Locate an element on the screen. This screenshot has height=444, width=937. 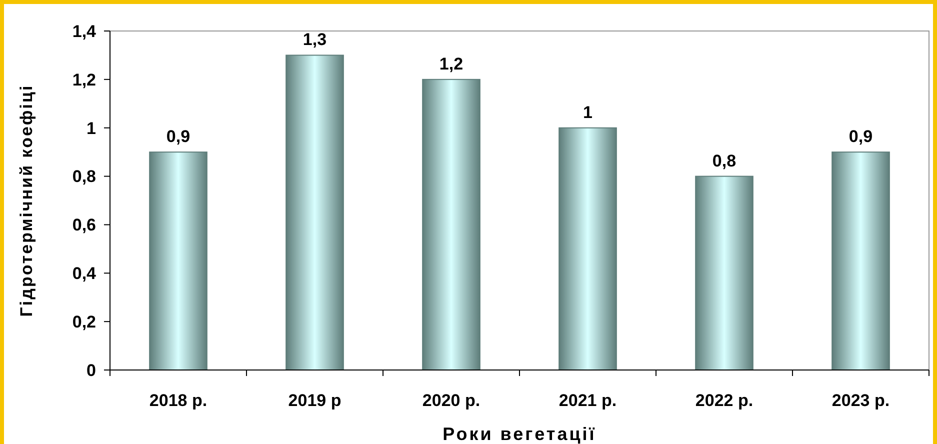
x-tick-label: 2018 р. is located at coordinates (178, 400).